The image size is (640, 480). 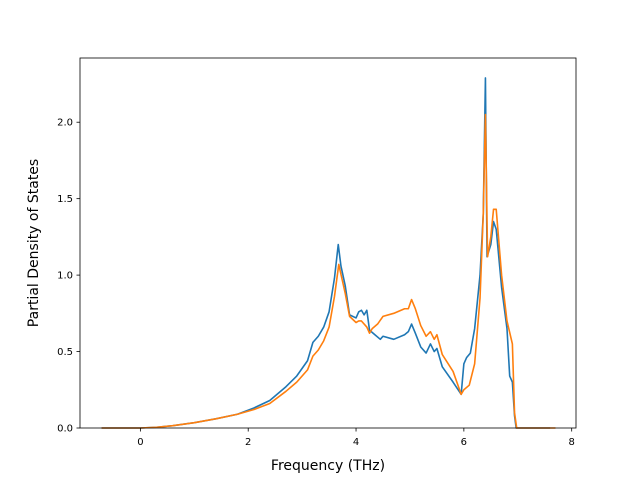 I want to click on x-tick-label: 6, so click(x=464, y=442).